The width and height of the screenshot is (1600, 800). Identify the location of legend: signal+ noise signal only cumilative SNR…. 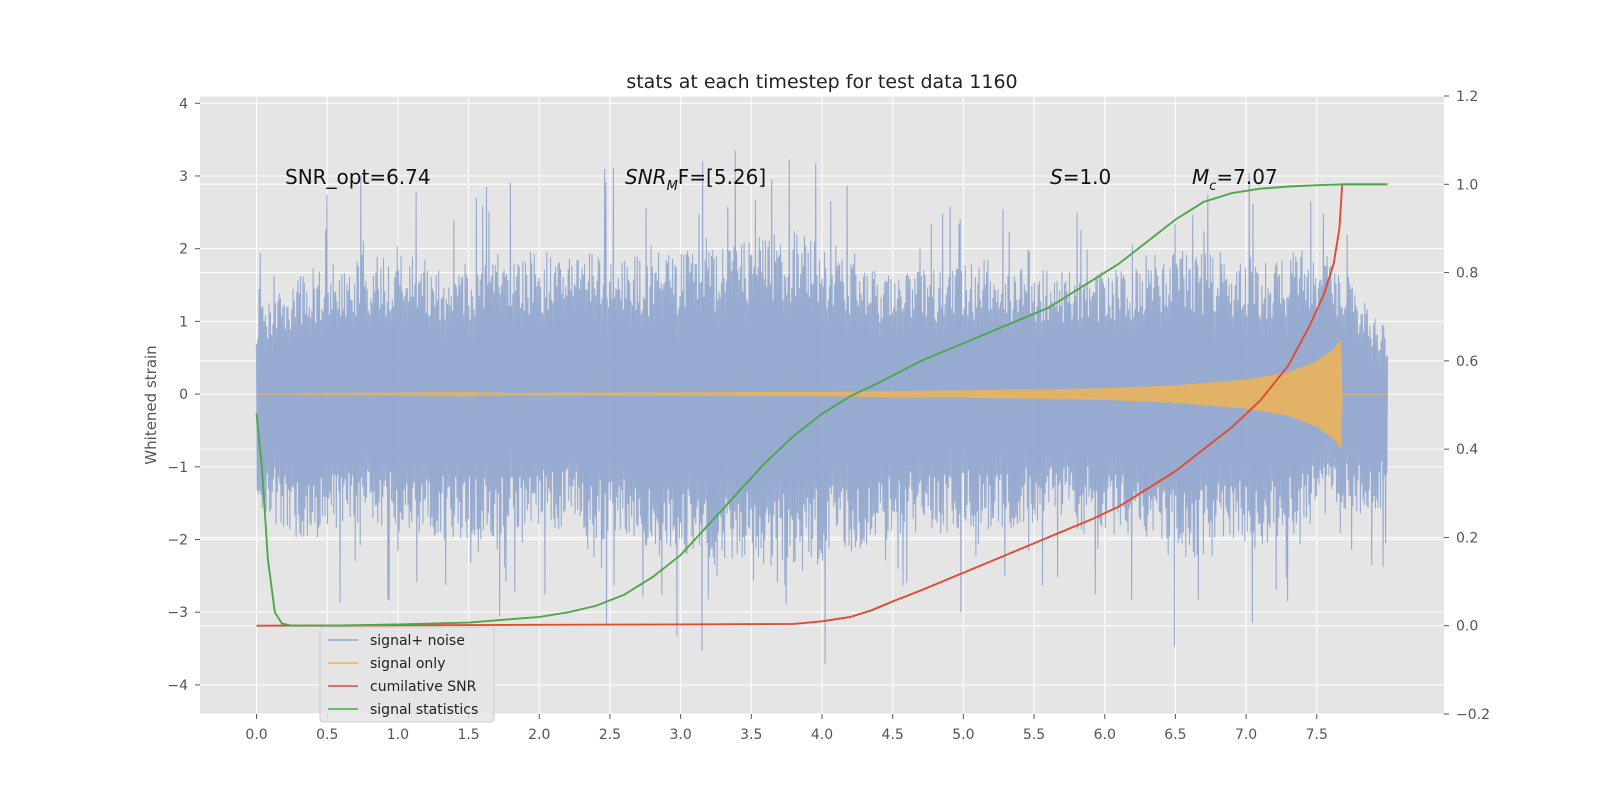
(407, 674).